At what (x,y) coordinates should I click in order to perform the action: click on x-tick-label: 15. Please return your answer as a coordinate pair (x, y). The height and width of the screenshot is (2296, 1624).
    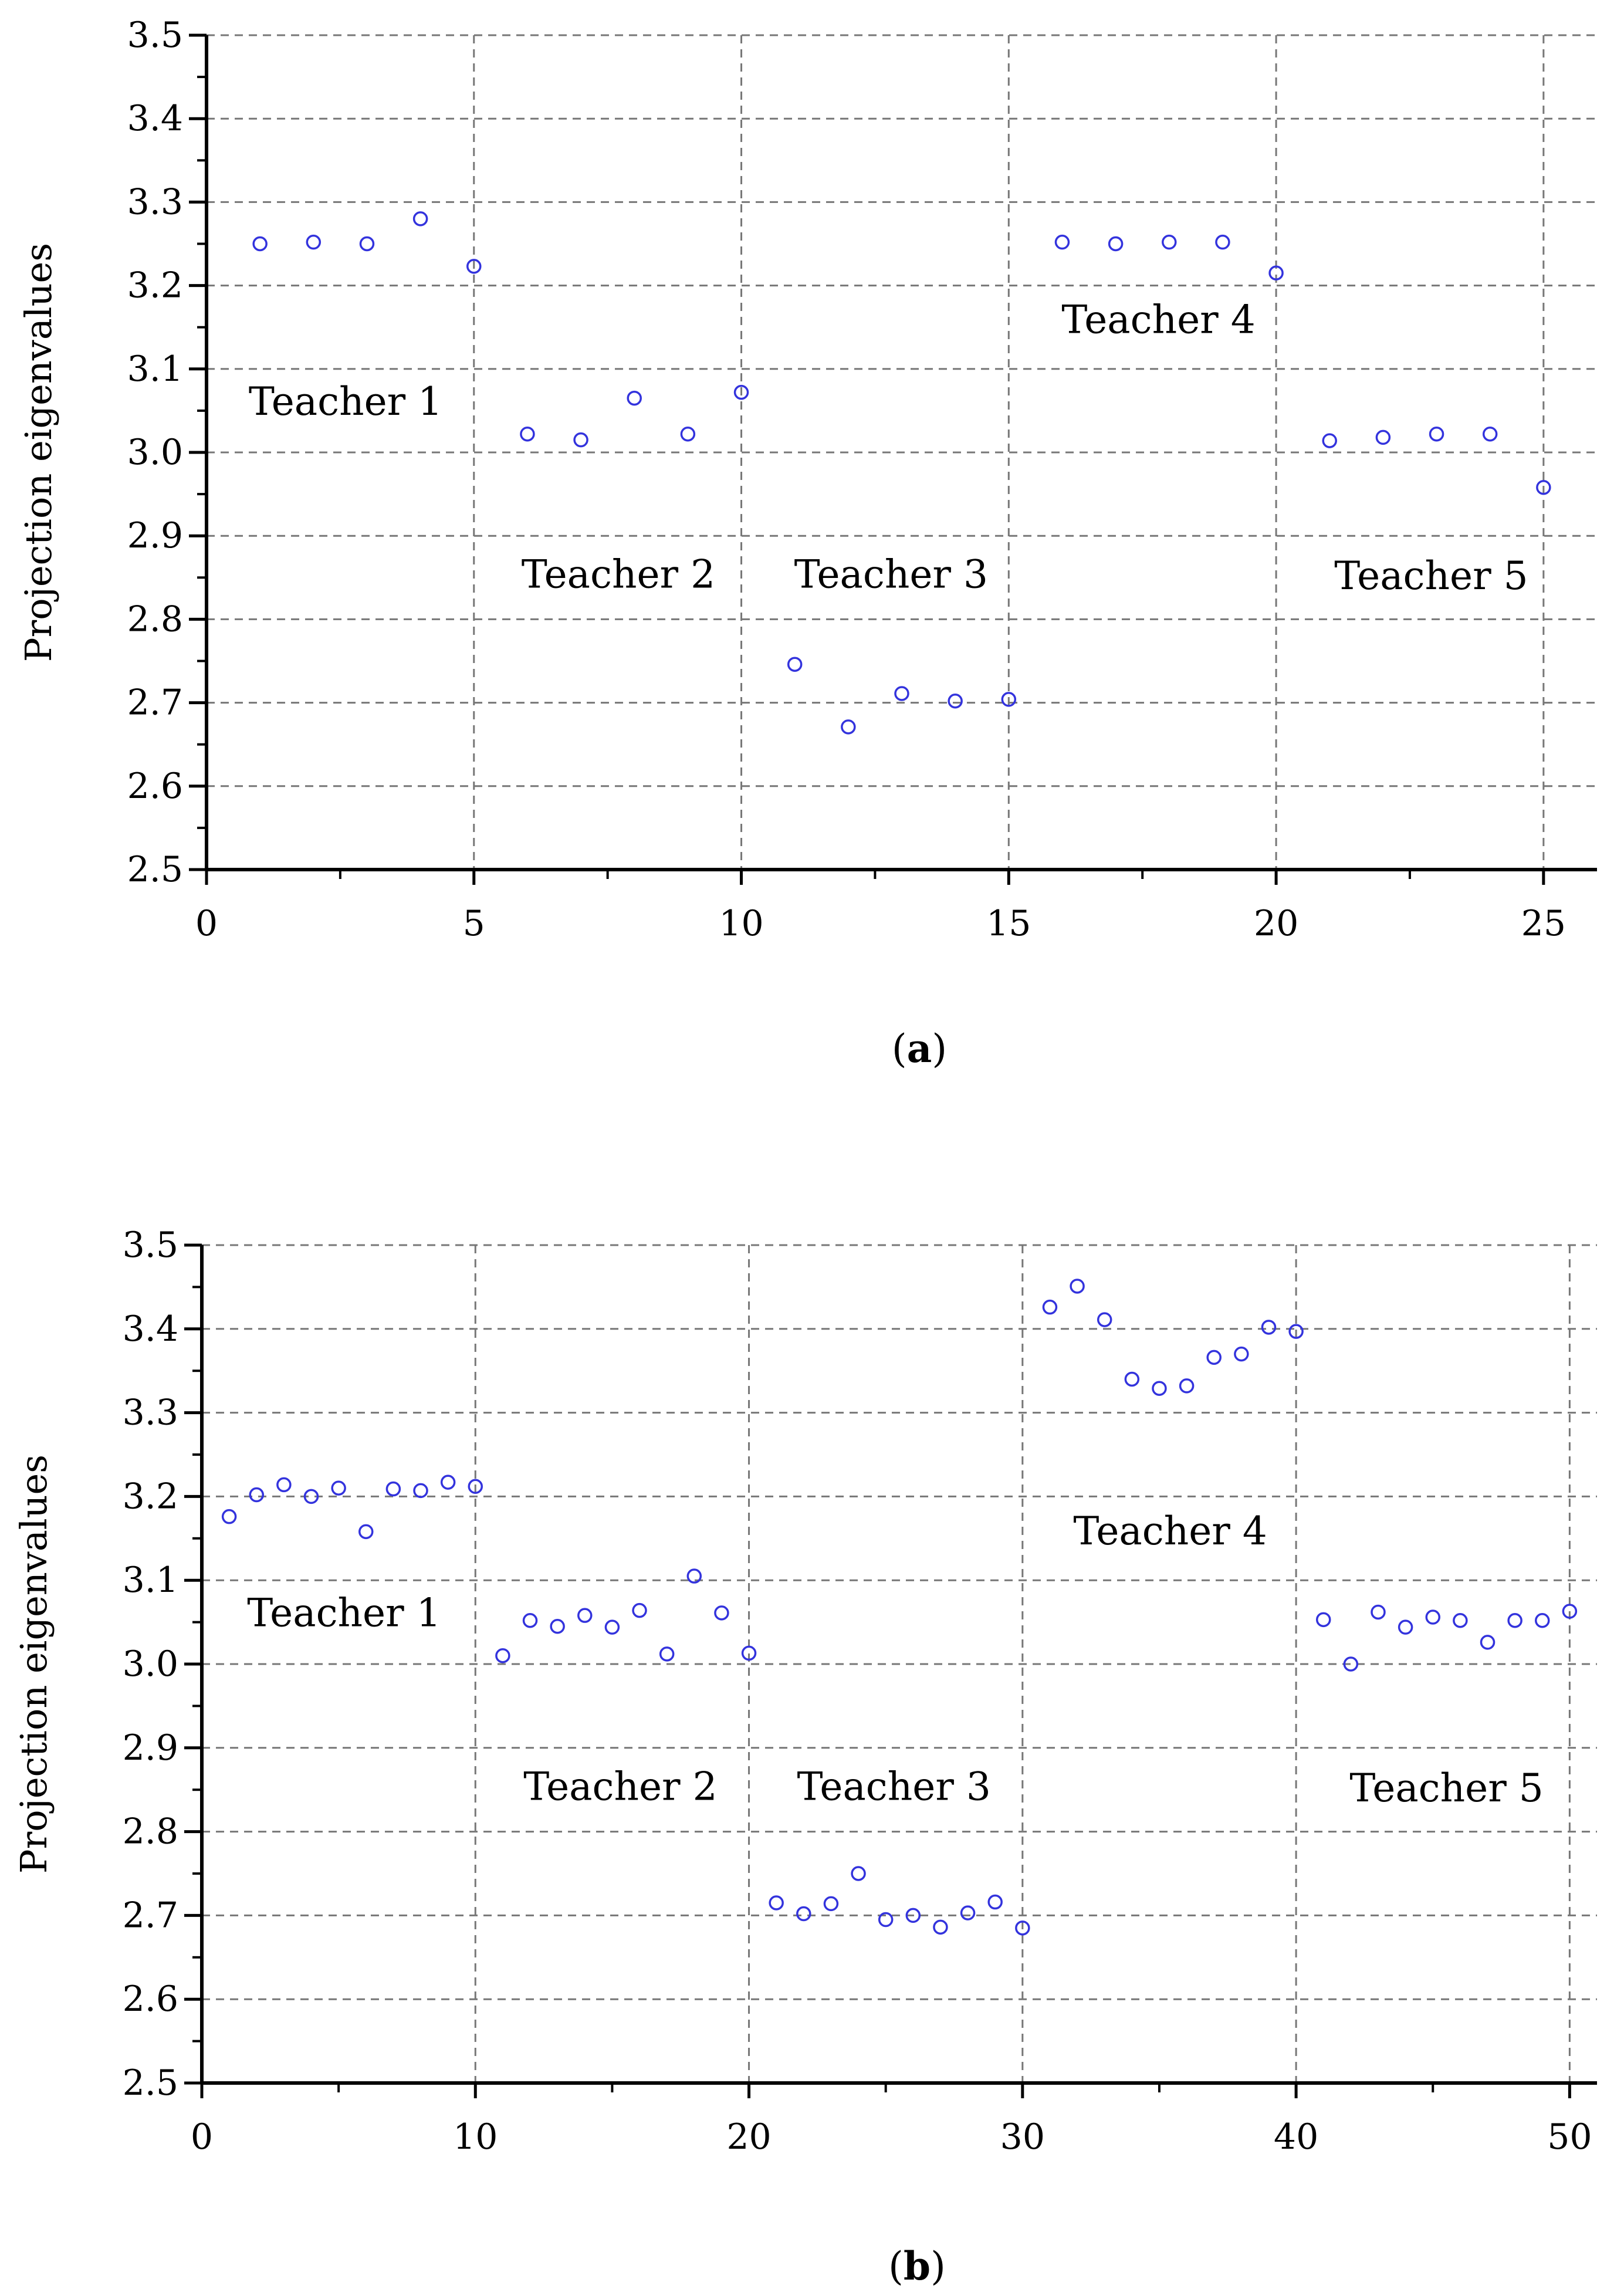
    Looking at the image, I should click on (1008, 923).